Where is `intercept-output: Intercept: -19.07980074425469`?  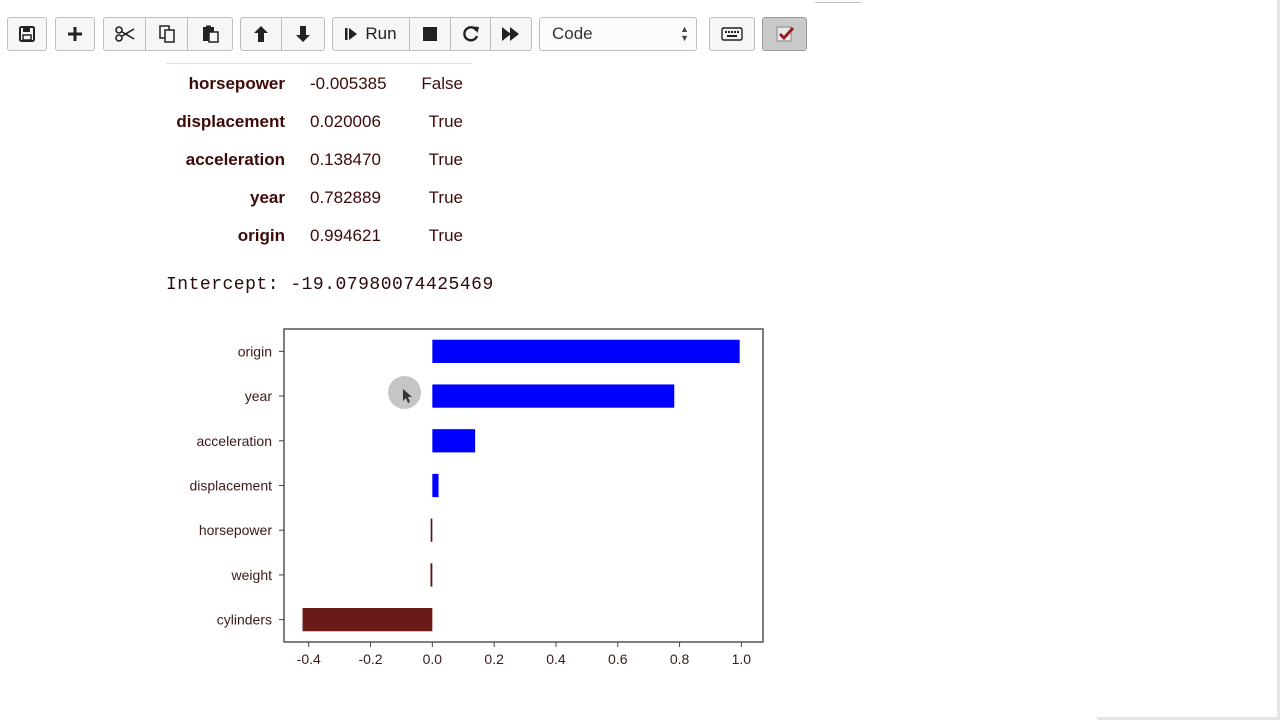
intercept-output: Intercept: -19.07980074425469 is located at coordinates (330, 285).